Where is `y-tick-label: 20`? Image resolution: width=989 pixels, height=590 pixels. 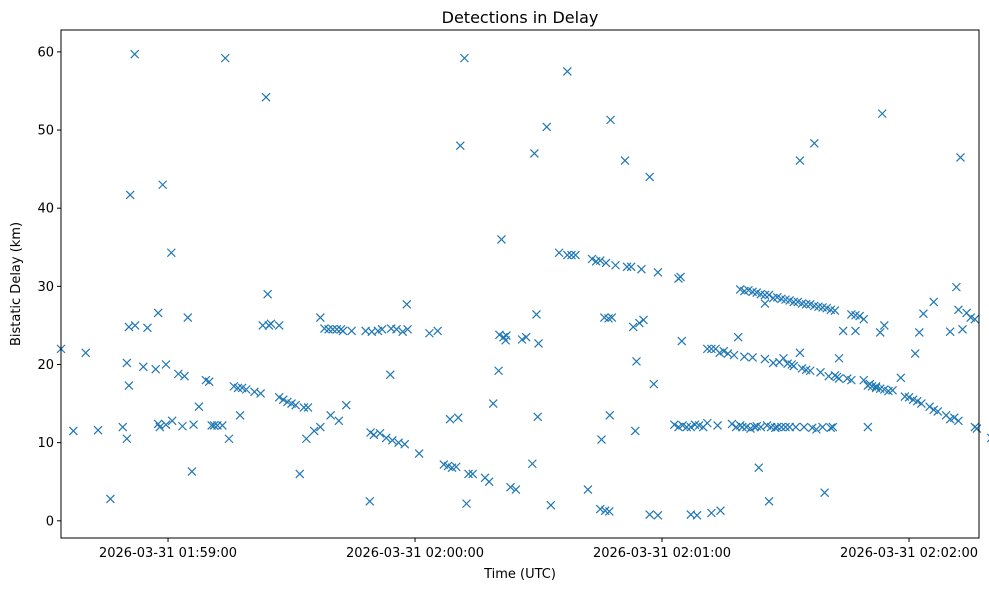
y-tick-label: 20 is located at coordinates (45, 365).